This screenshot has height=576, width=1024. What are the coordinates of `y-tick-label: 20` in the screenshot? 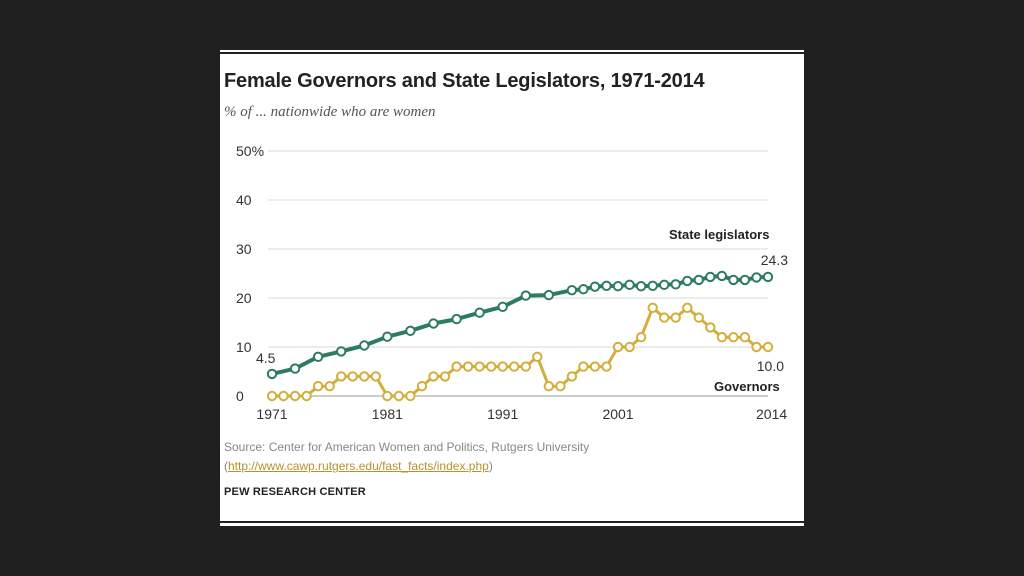 It's located at (244, 298).